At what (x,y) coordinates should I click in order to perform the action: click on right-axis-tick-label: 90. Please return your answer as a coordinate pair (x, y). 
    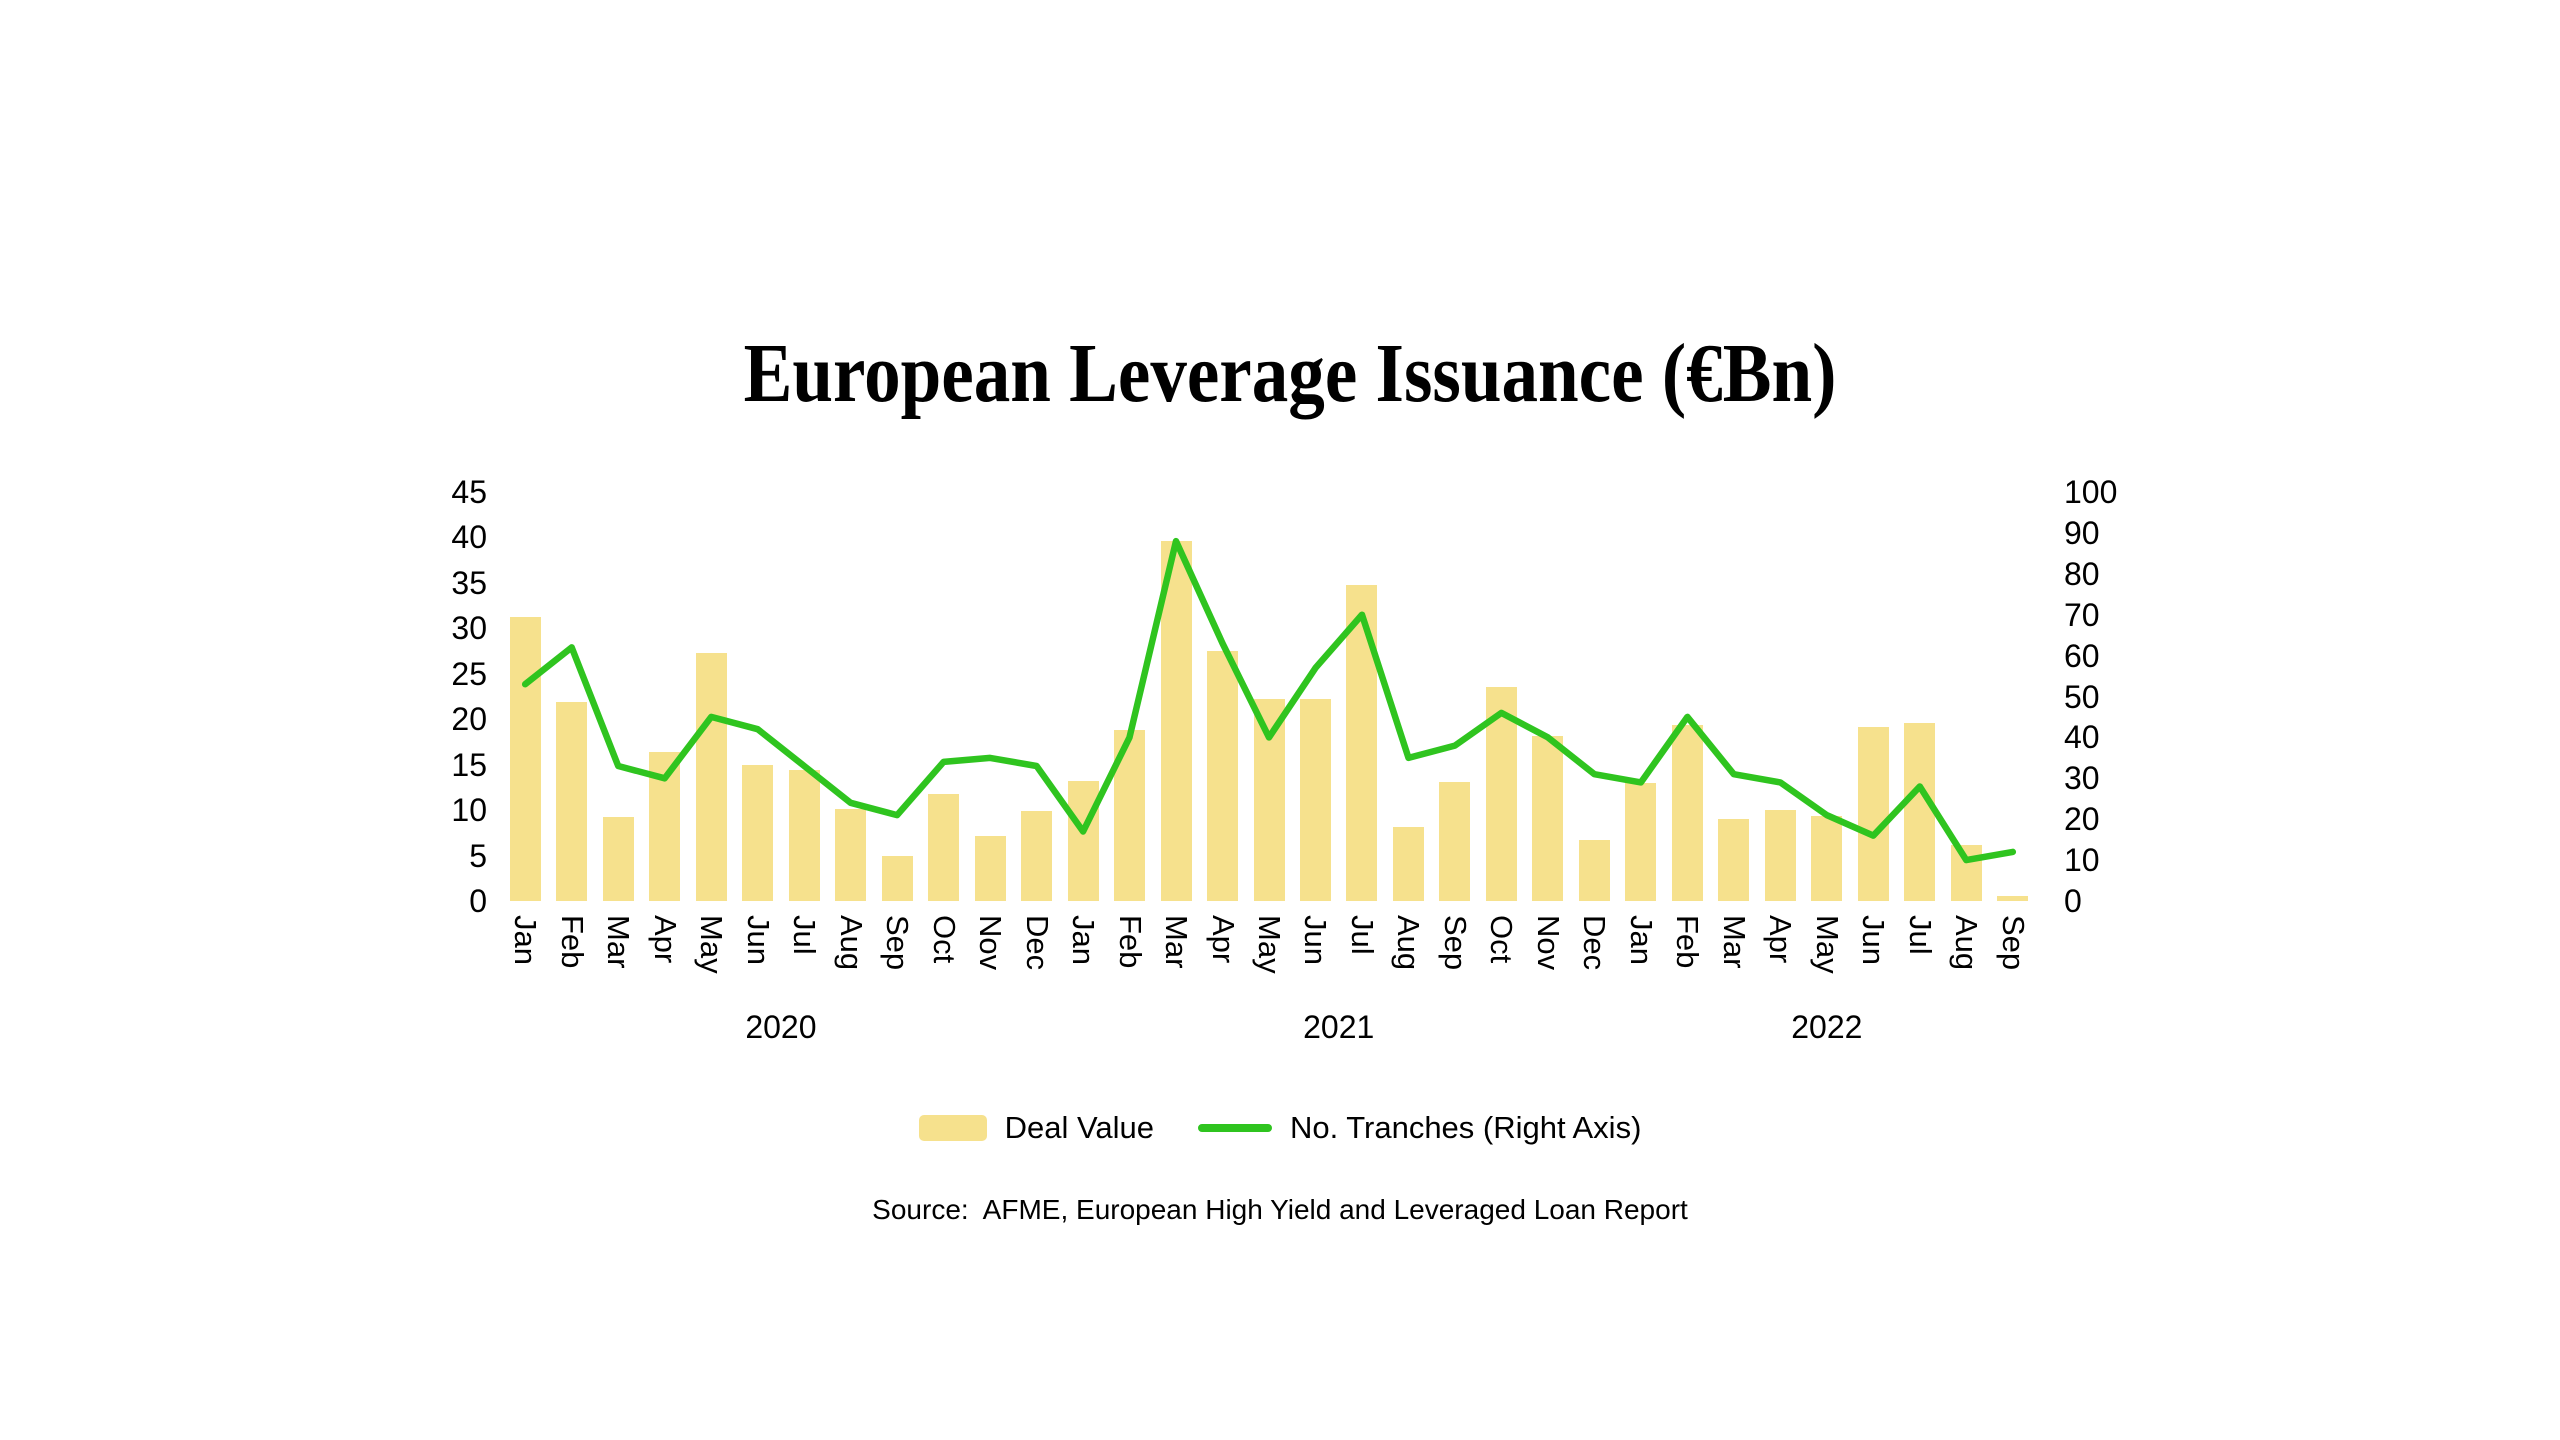
    Looking at the image, I should click on (2082, 532).